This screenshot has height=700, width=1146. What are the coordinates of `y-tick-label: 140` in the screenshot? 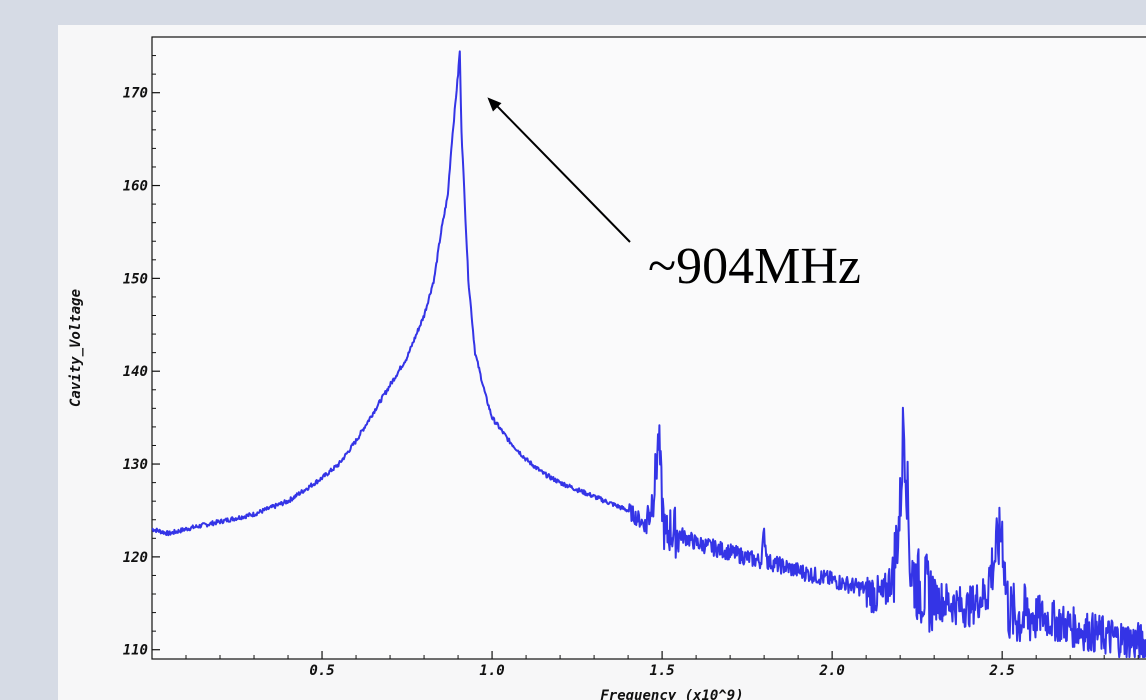 It's located at (135, 372).